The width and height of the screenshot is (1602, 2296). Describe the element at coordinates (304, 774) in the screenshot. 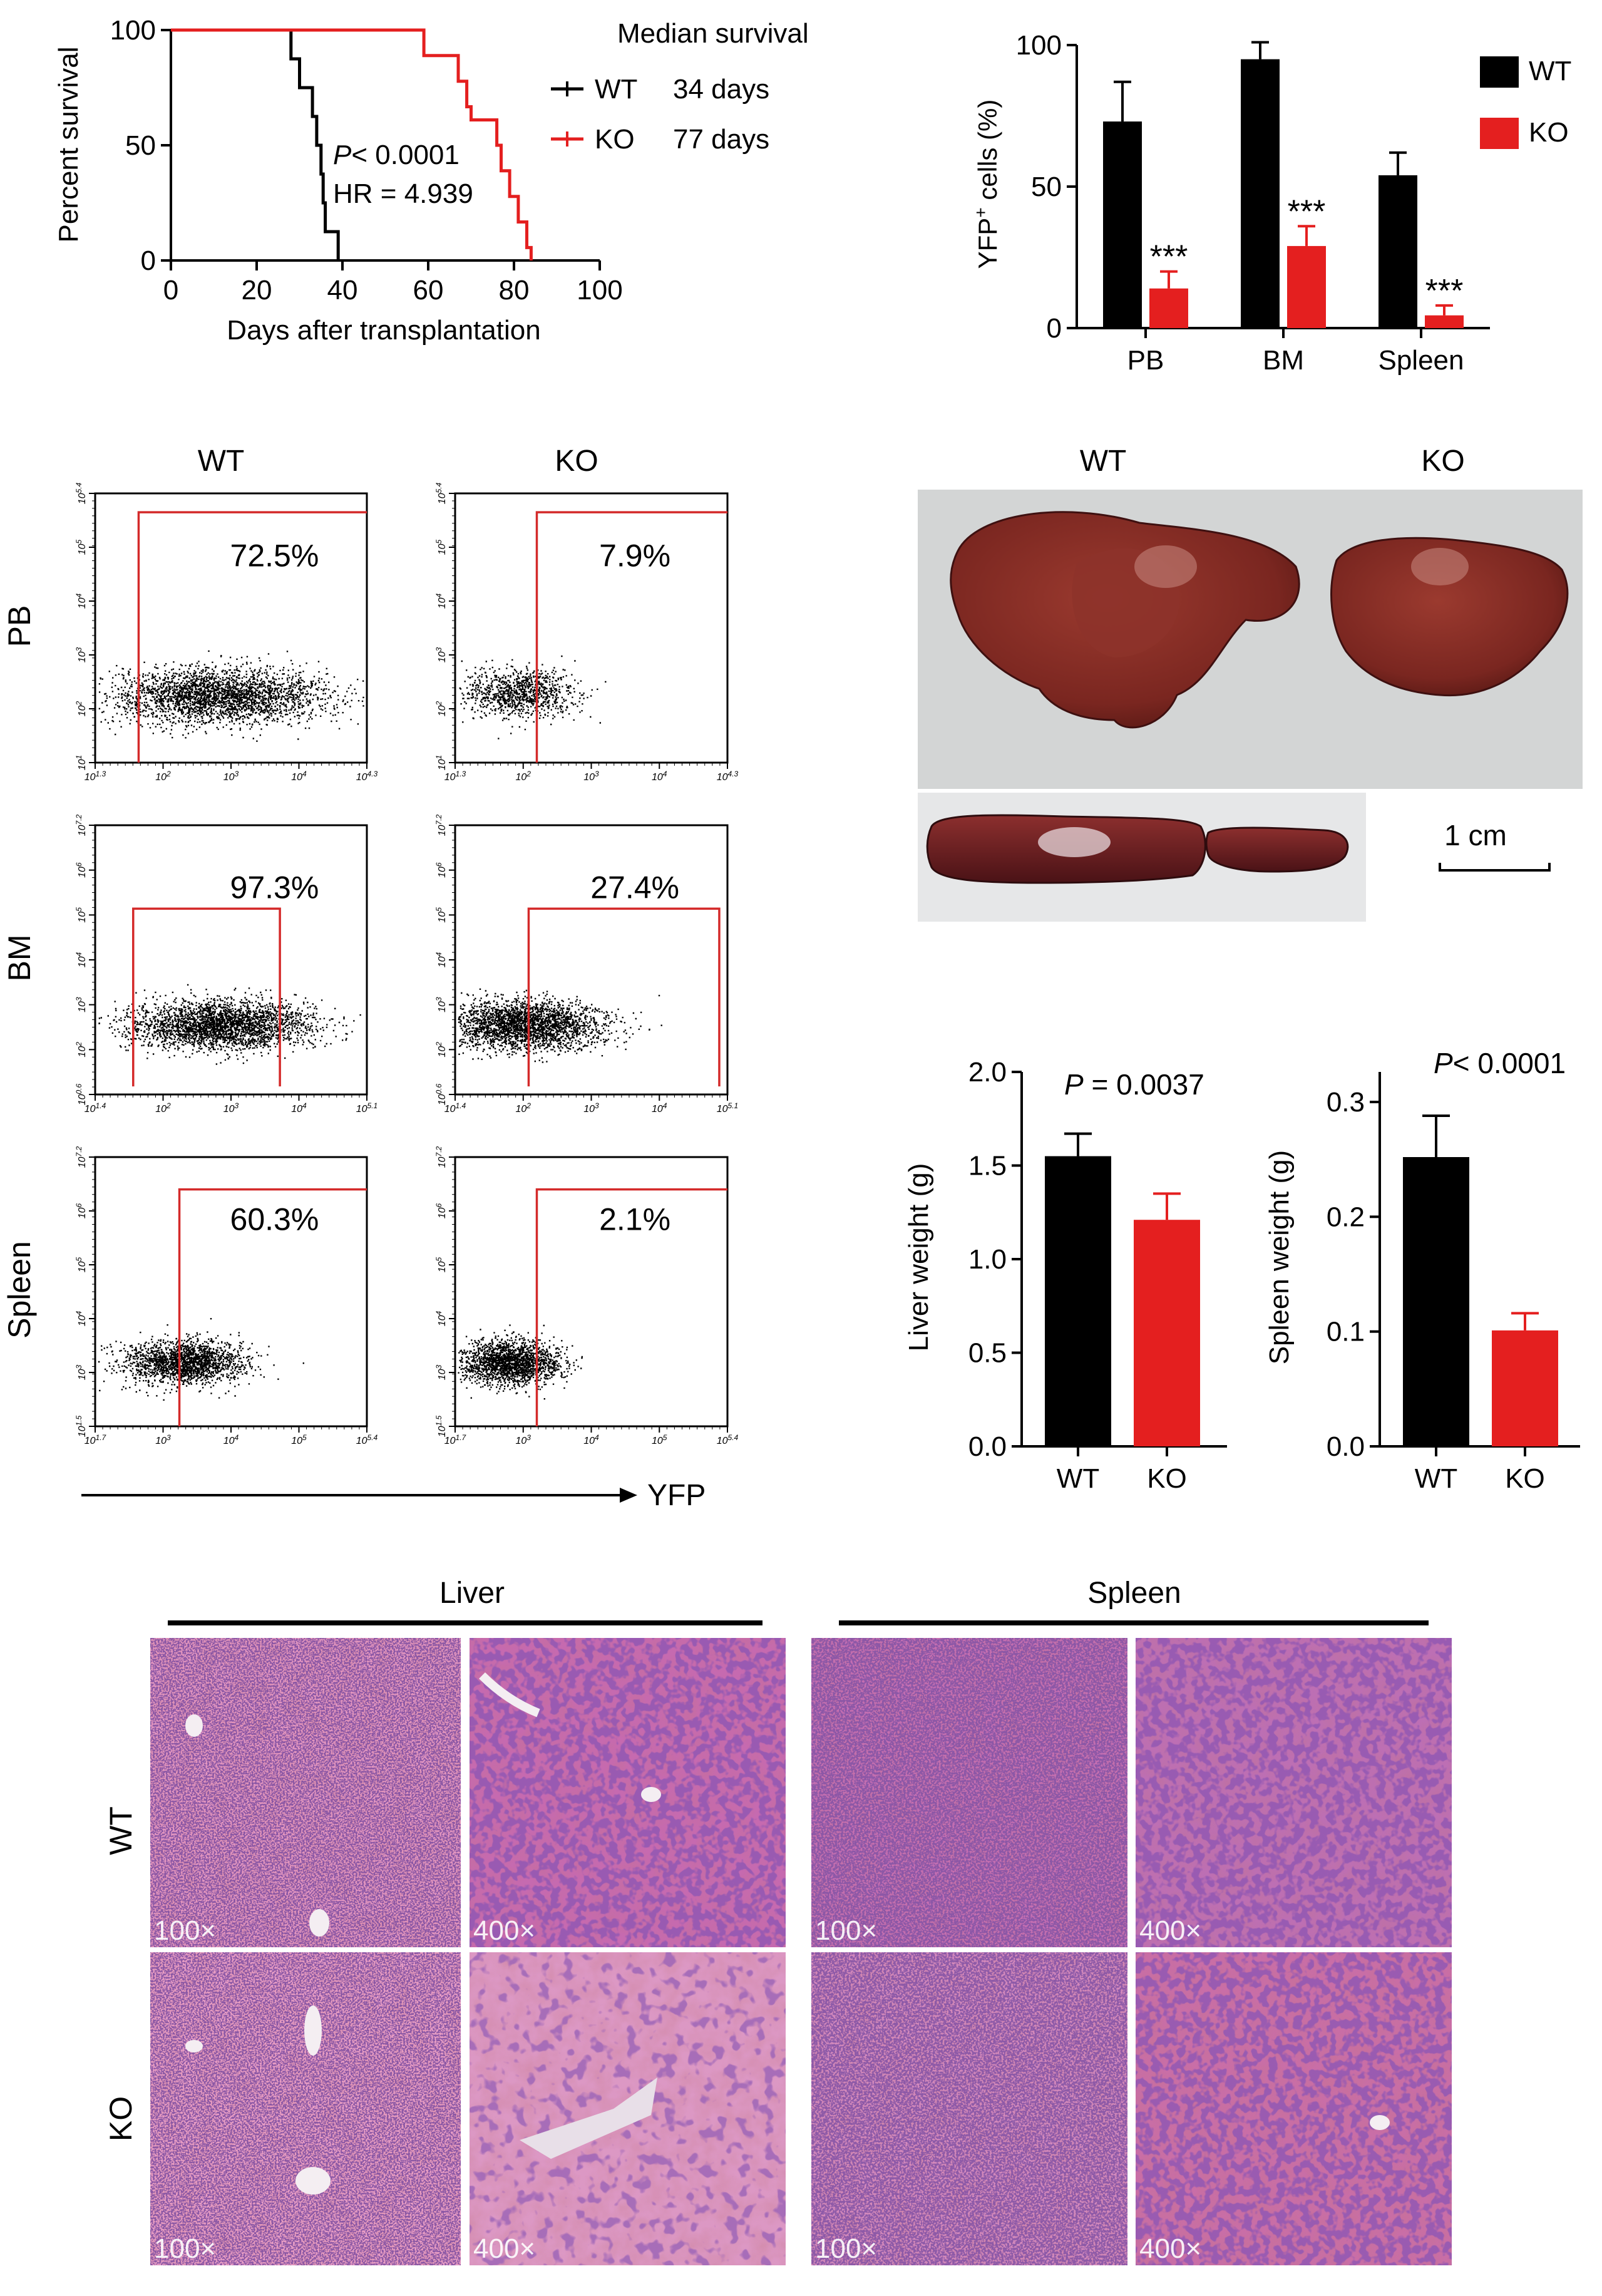

I see `flow-xtick-exp: 4` at that location.